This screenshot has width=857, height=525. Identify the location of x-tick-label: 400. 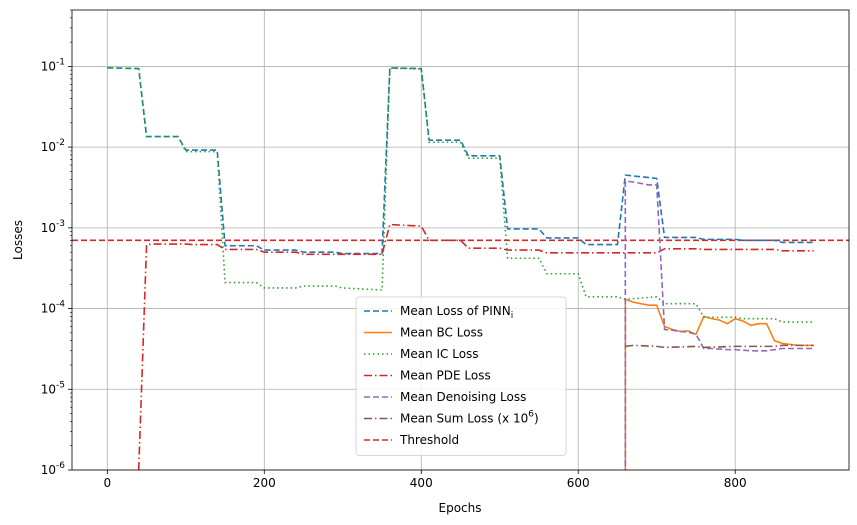
(421, 483).